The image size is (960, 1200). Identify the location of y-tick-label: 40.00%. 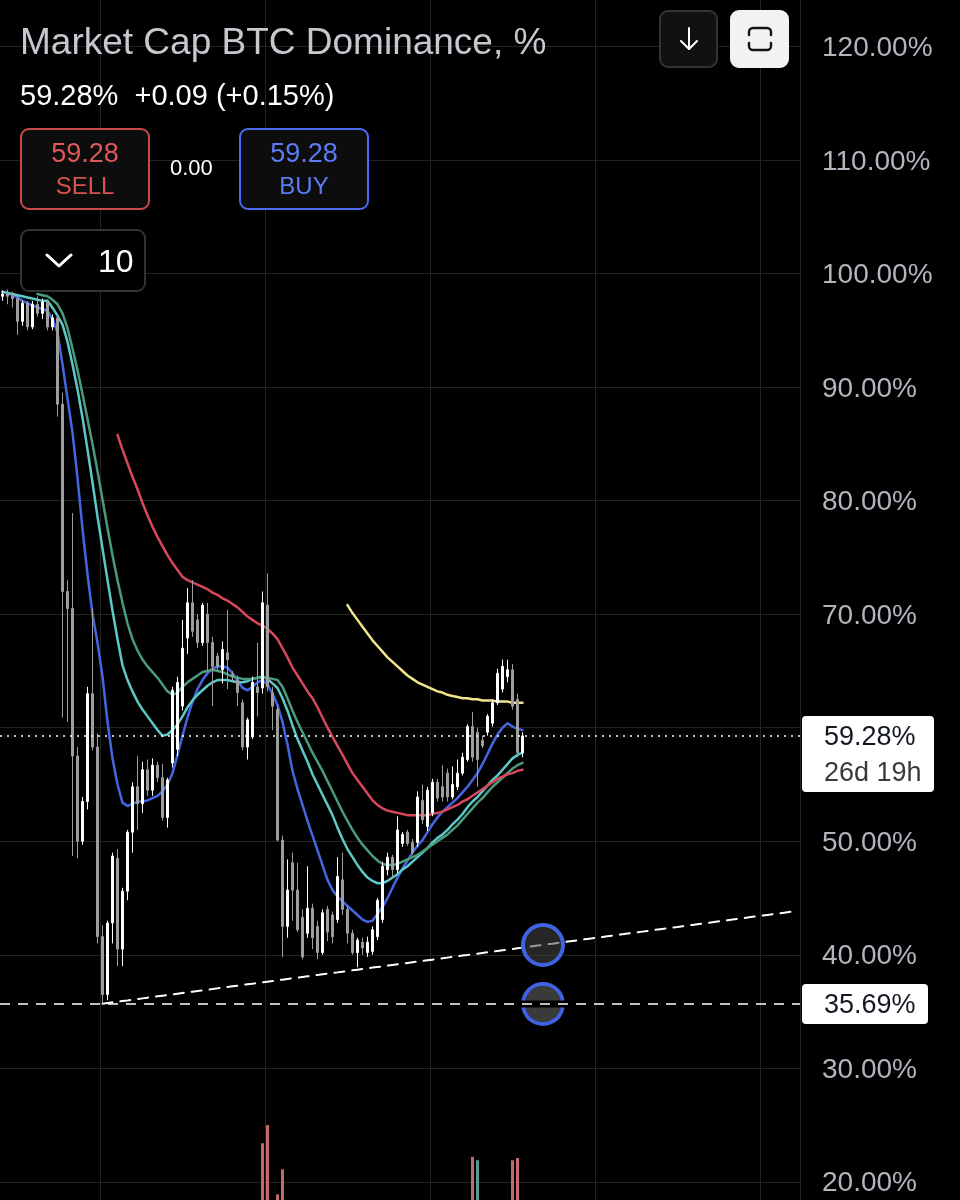
(869, 955).